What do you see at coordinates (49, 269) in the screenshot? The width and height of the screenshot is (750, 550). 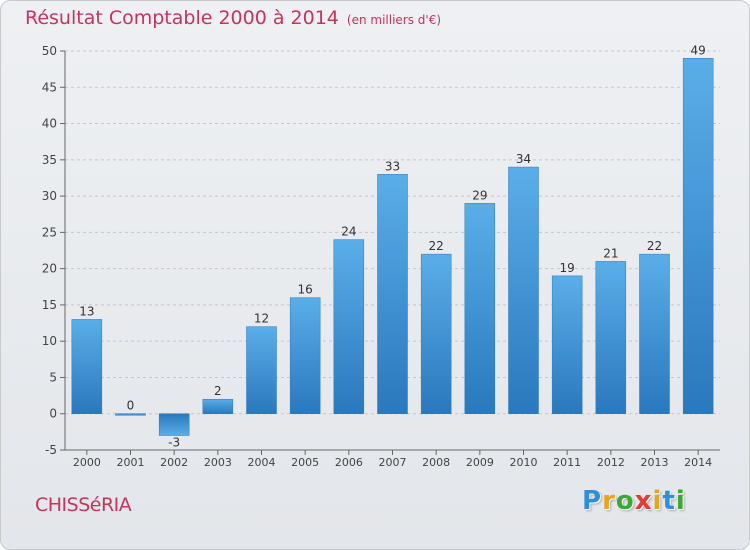 I see `y-tick-label: 20` at bounding box center [49, 269].